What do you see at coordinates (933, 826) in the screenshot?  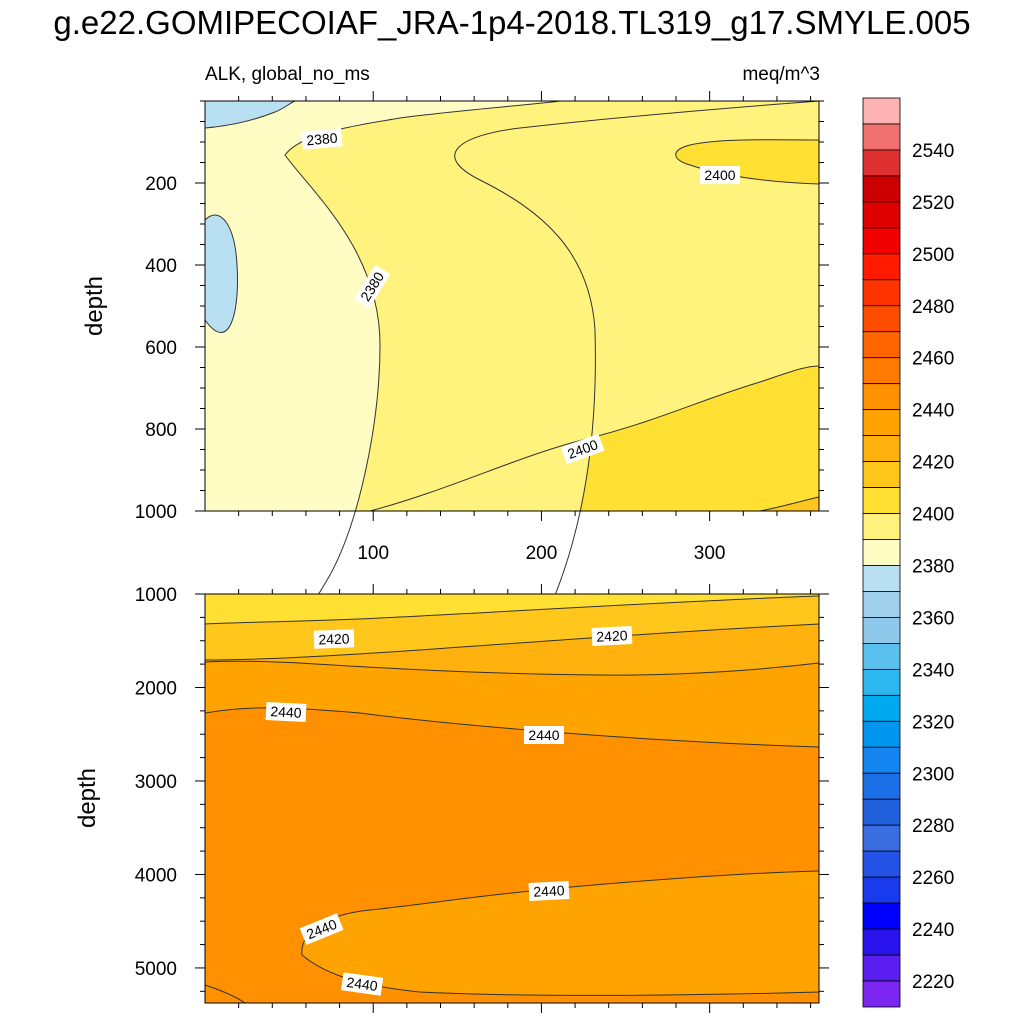 I see `colorbar-label: 2280` at bounding box center [933, 826].